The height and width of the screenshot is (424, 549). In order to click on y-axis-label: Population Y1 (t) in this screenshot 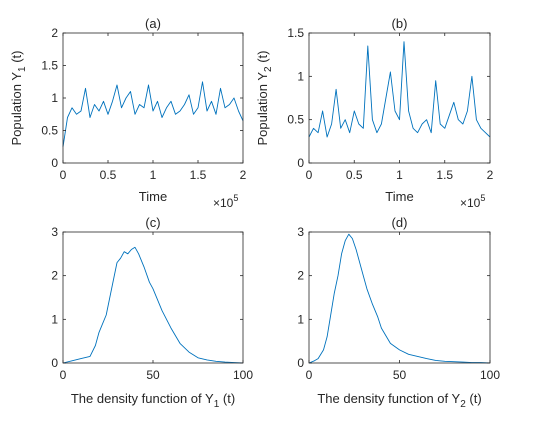, I will do `click(18, 98)`.